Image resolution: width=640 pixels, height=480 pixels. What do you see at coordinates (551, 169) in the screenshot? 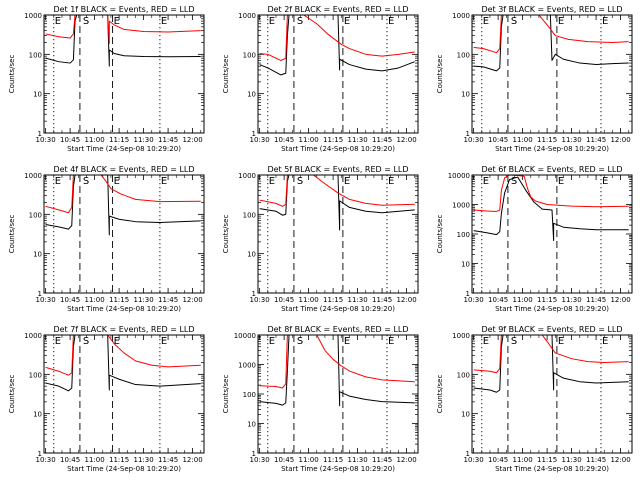
I see `panel-title: Det 6f BLACK = Events, RED = LLD` at bounding box center [551, 169].